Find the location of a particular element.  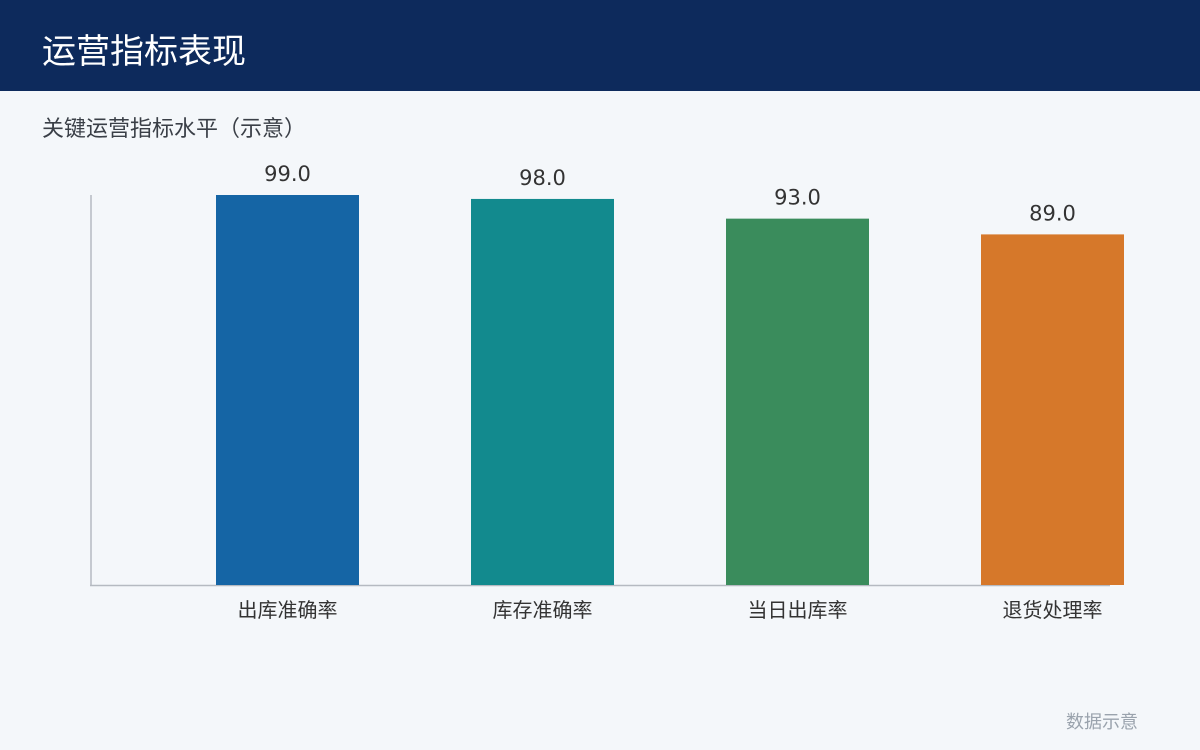

value-label: 93.0 is located at coordinates (797, 198).